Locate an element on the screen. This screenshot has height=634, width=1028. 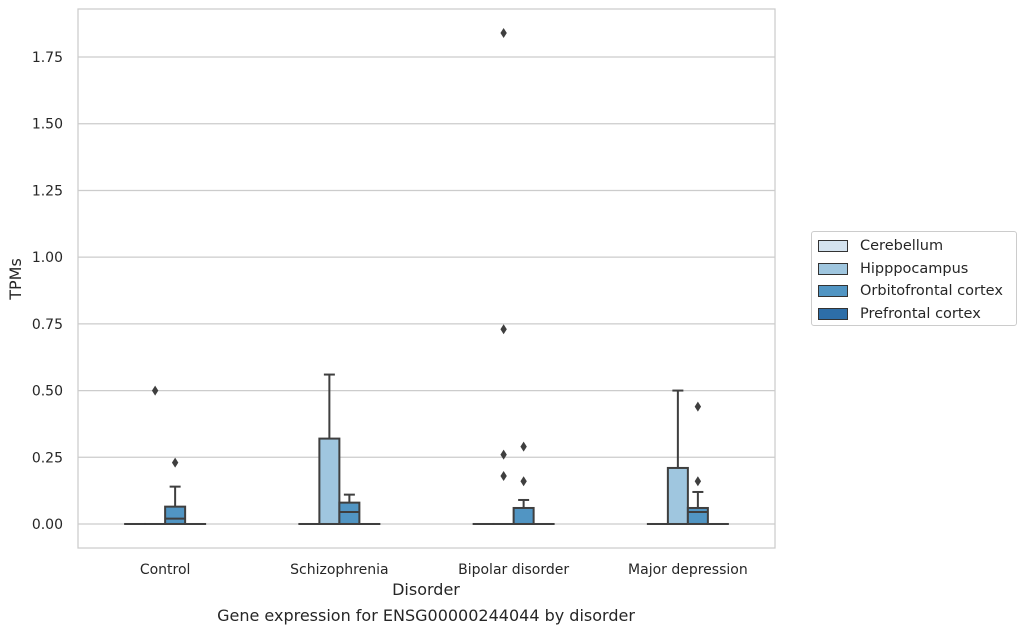
x-tick-label: Major depression is located at coordinates (688, 570).